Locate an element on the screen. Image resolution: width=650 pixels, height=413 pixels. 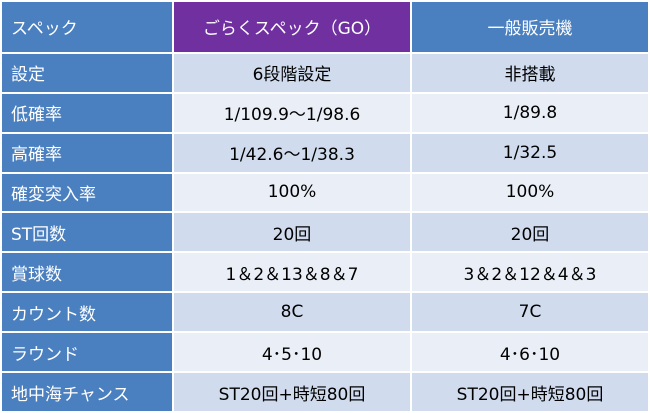
table-row-prize-balls: 賞球数 1＆2＆13＆8＆7 3＆2＆12＆4＆3 is located at coordinates (325, 272).